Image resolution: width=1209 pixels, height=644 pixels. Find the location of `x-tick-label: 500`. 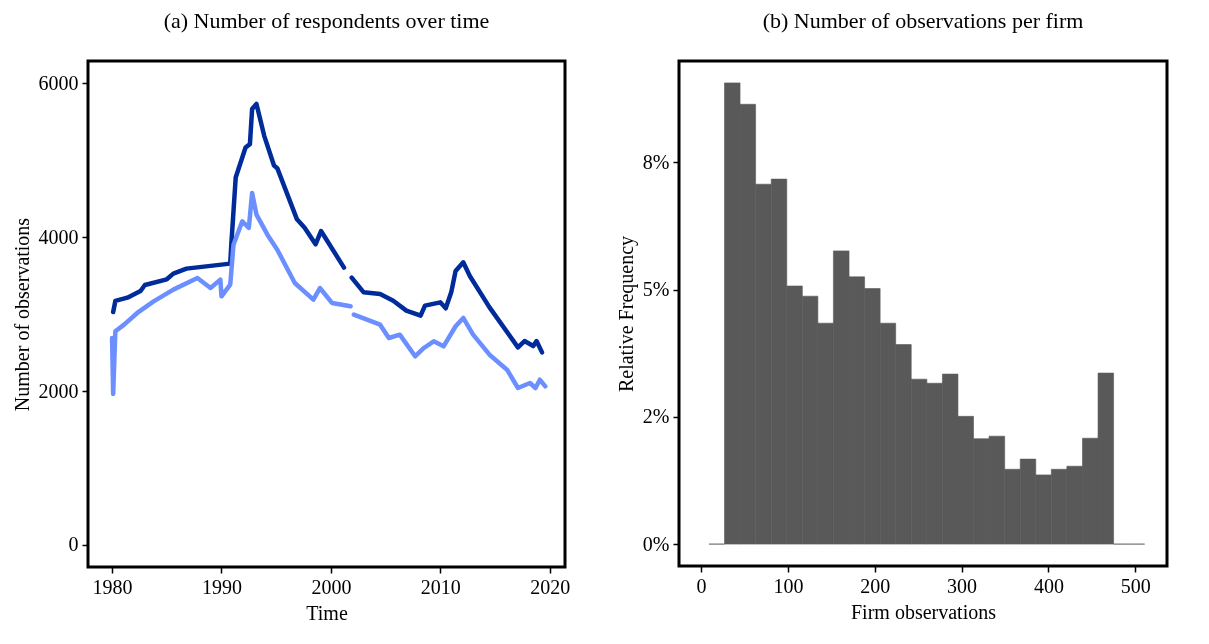

x-tick-label: 500 is located at coordinates (1135, 585).